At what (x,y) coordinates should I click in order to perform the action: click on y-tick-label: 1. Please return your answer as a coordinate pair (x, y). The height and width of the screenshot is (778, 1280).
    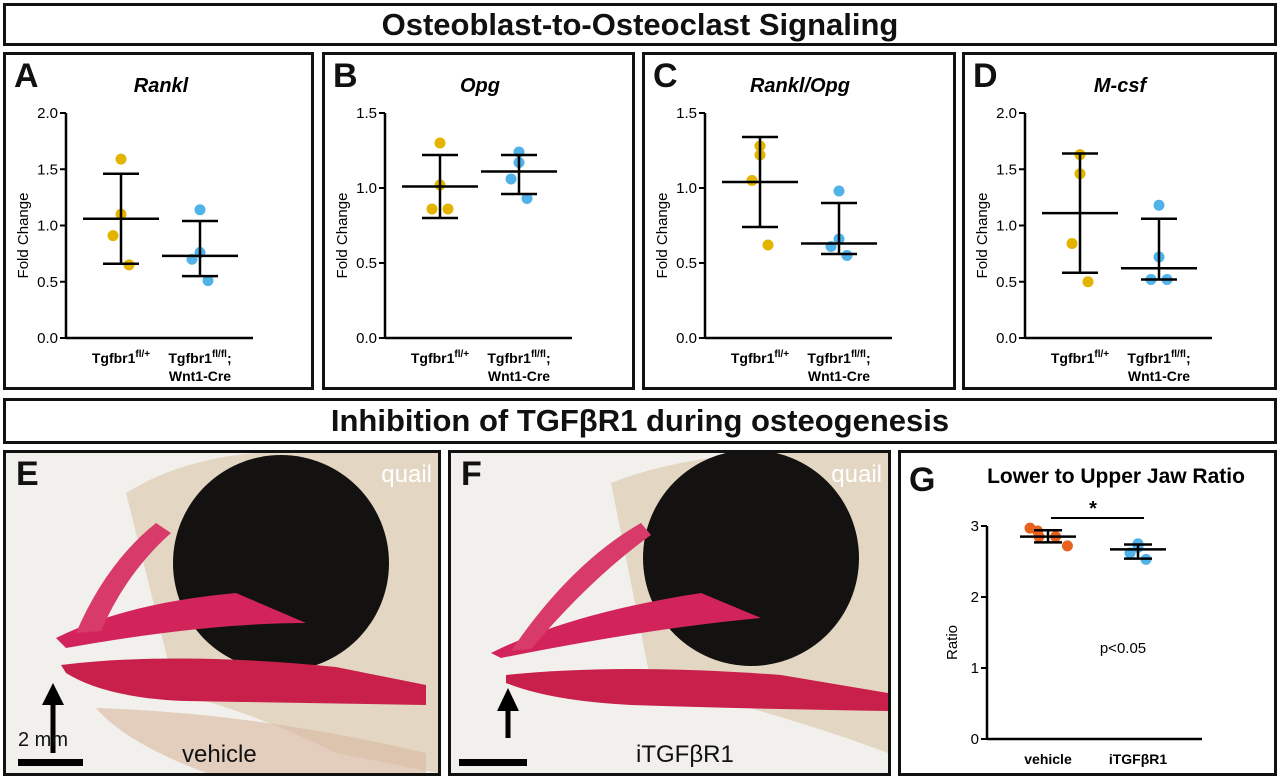
    Looking at the image, I should click on (975, 668).